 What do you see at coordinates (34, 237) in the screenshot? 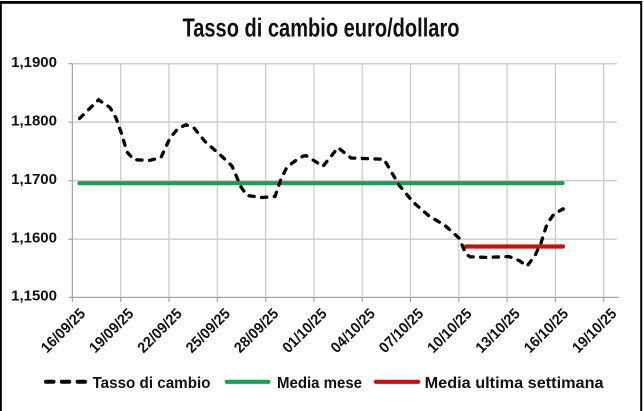
I see `svg-text: 1,1600` at bounding box center [34, 237].